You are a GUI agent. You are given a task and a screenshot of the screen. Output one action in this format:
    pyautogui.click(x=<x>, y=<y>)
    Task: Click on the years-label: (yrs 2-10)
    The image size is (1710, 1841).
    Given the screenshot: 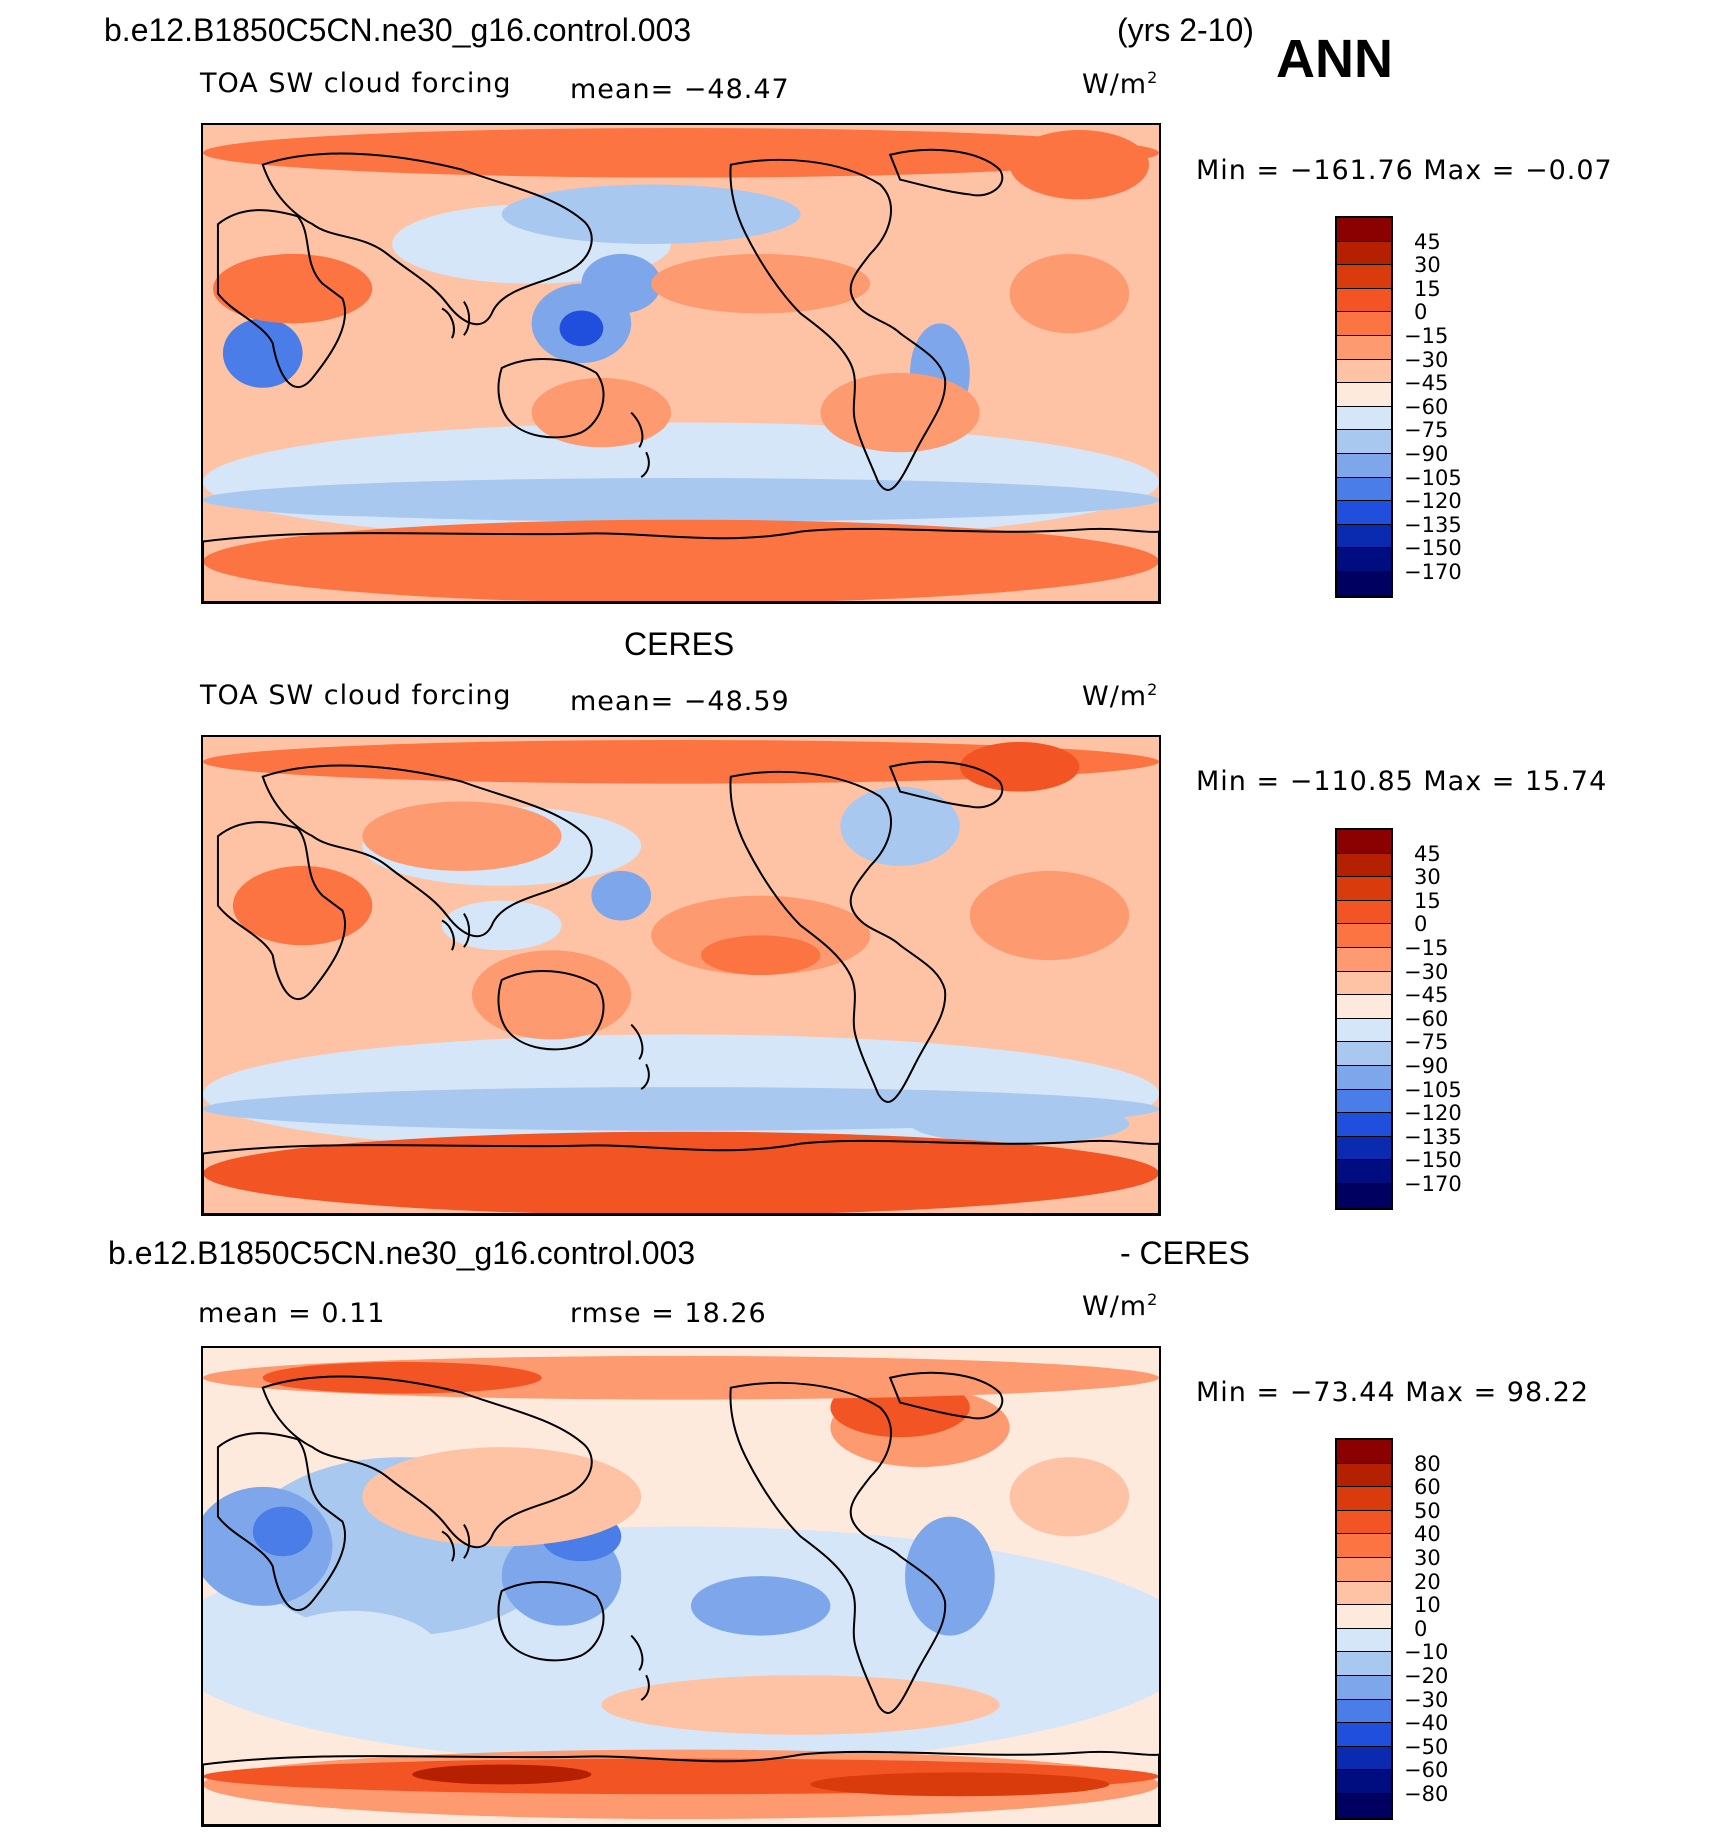 What is the action you would take?
    pyautogui.click(x=1185, y=30)
    